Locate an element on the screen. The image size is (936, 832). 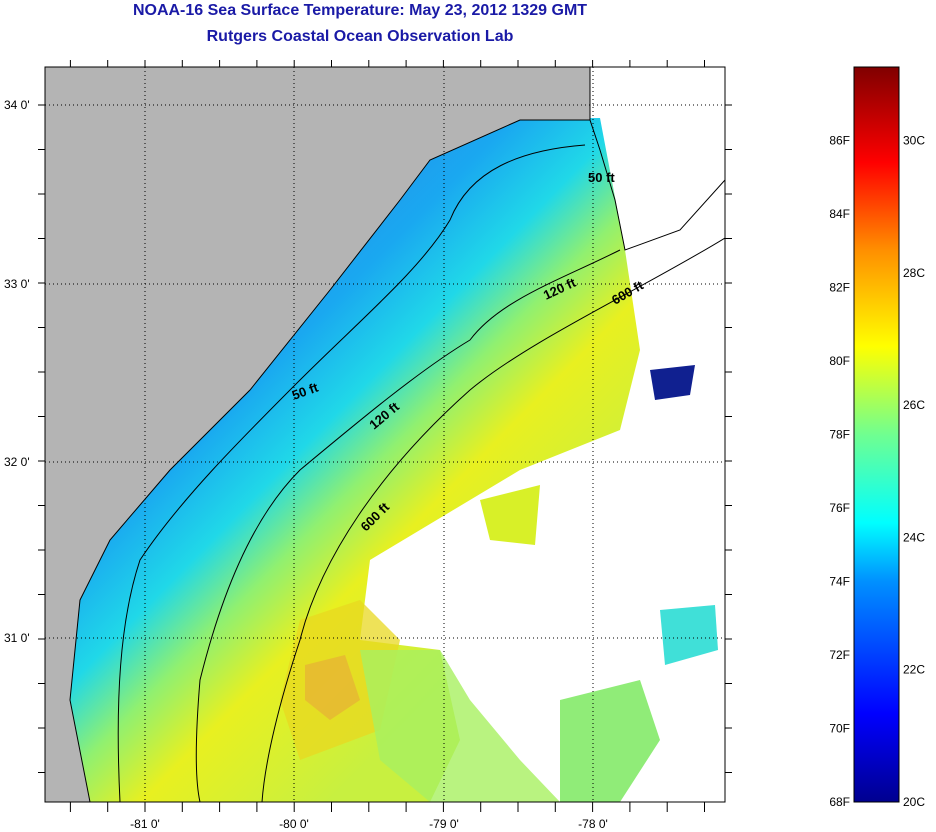
colorbar-c-label: 26C is located at coordinates (914, 405).